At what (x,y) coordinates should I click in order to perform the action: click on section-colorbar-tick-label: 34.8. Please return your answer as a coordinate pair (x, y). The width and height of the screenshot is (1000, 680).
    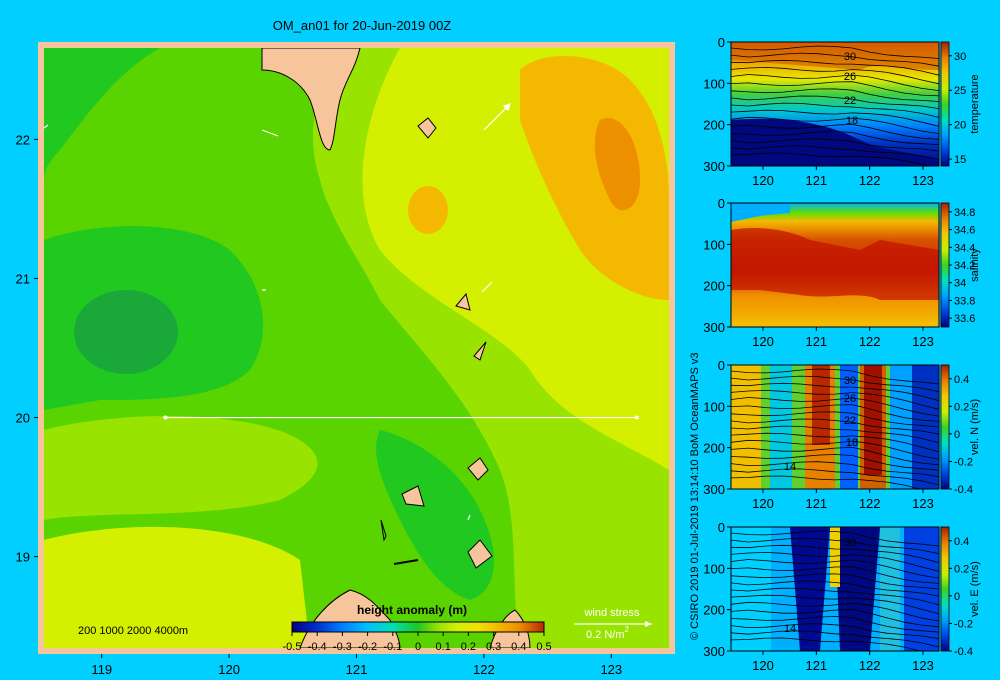
    Looking at the image, I should click on (964, 213).